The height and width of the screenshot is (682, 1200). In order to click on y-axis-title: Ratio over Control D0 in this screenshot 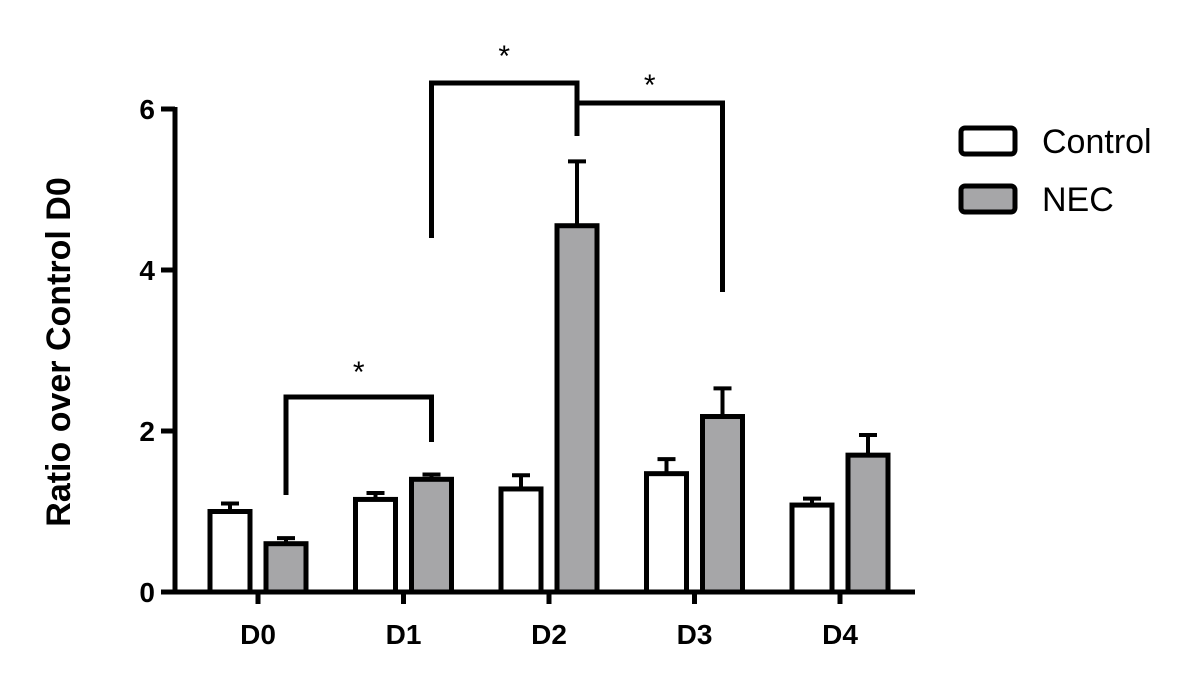, I will do `click(59, 351)`.